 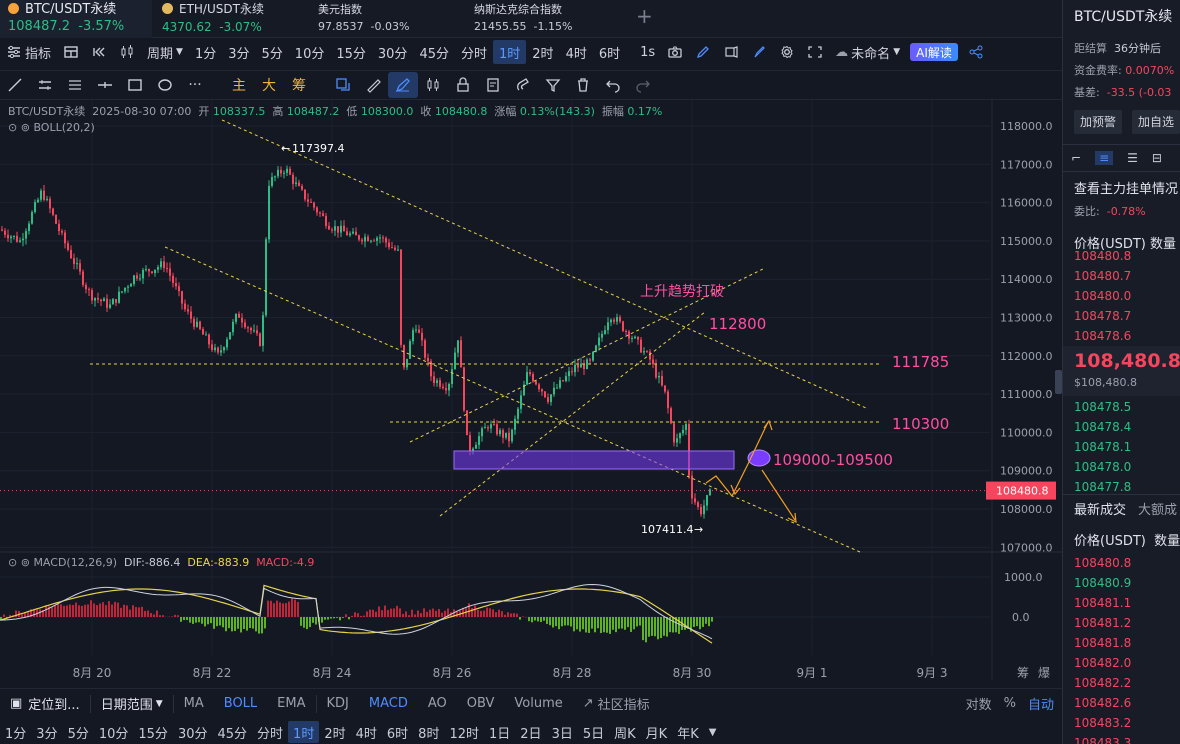 I want to click on bottom-tf-2d: 2日, so click(x=531, y=734).